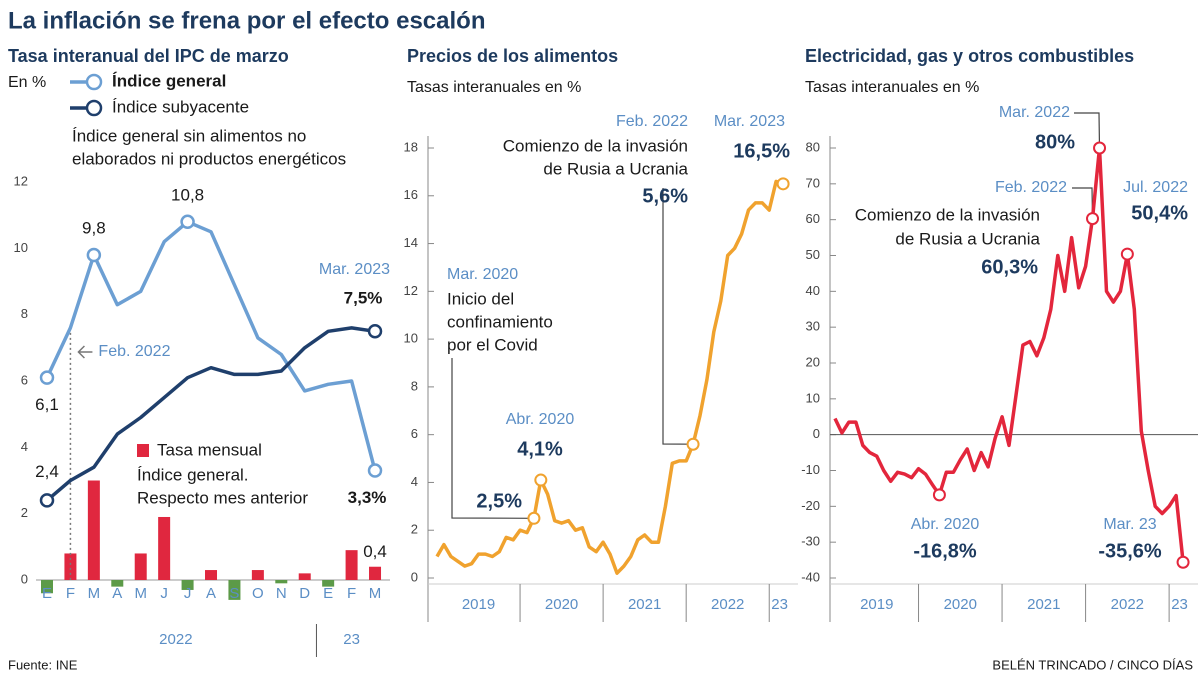  What do you see at coordinates (209, 158) in the screenshot?
I see `note: elaborados ni productos energéticos` at bounding box center [209, 158].